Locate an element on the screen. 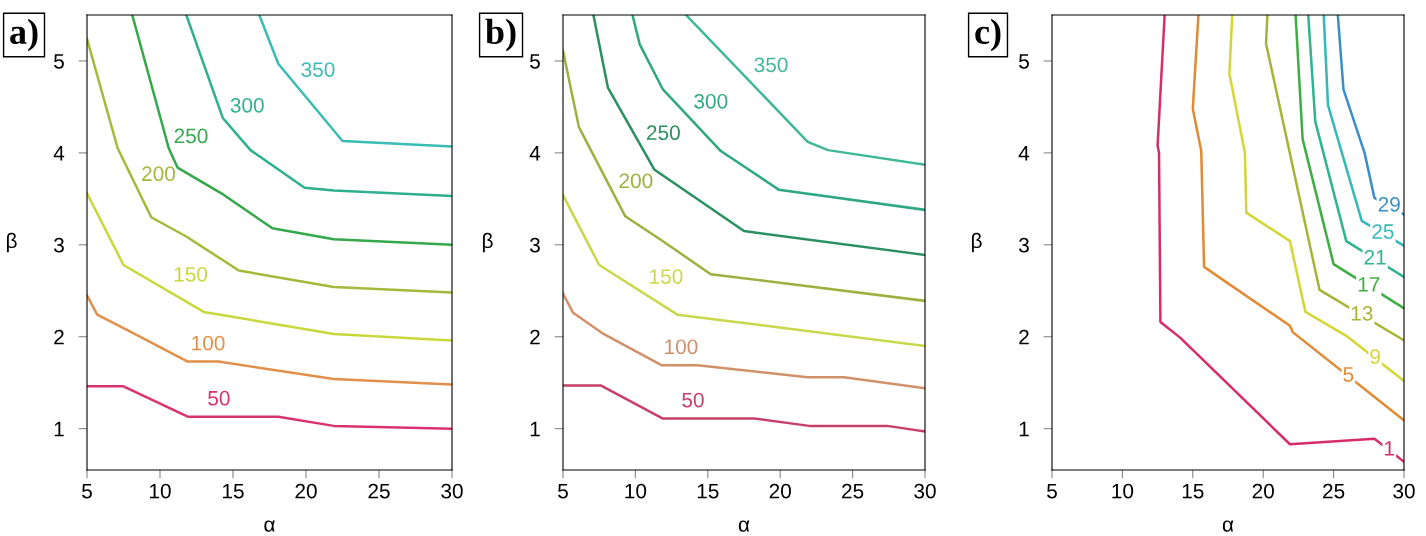 This screenshot has height=536, width=1426. series-label: 29 is located at coordinates (1389, 204).